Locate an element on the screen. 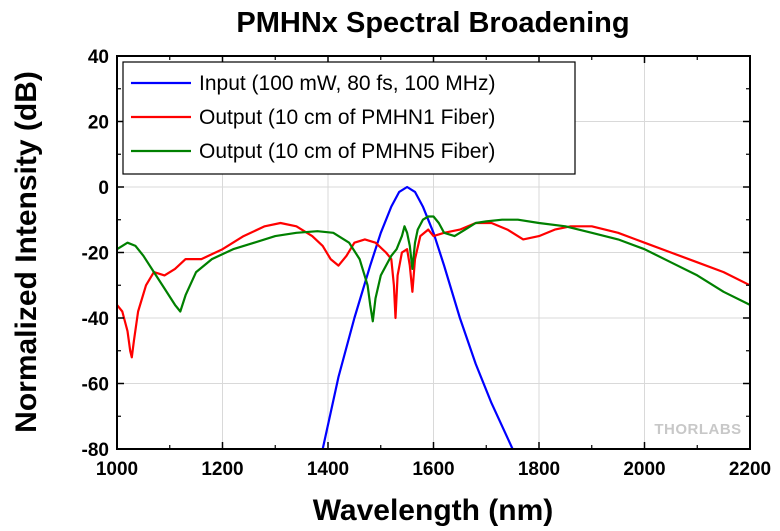 Image resolution: width=780 pixels, height=531 pixels. y-axis-title: Normalized Intensity (dB) is located at coordinates (26, 252).